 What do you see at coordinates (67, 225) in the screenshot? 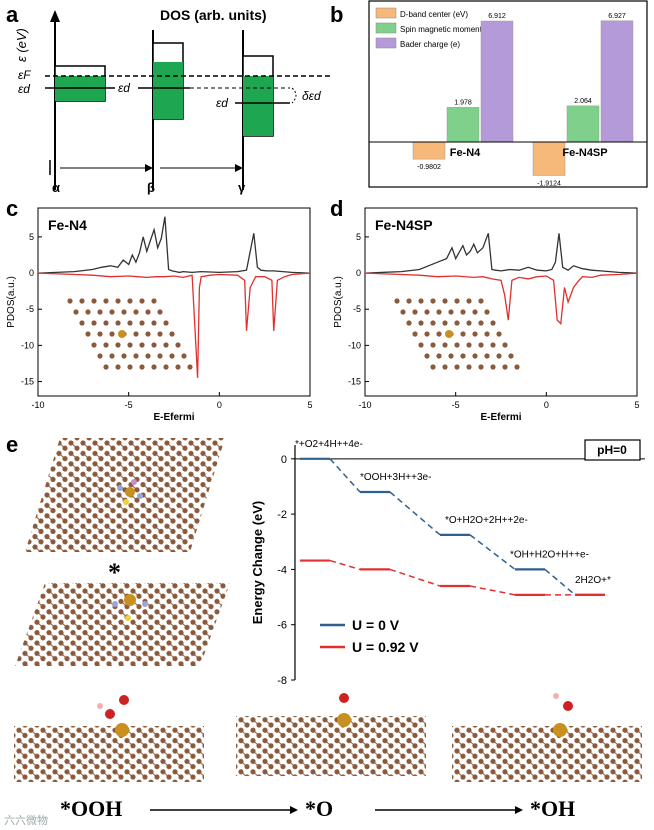
I see `chart-title: Fe-N4` at bounding box center [67, 225].